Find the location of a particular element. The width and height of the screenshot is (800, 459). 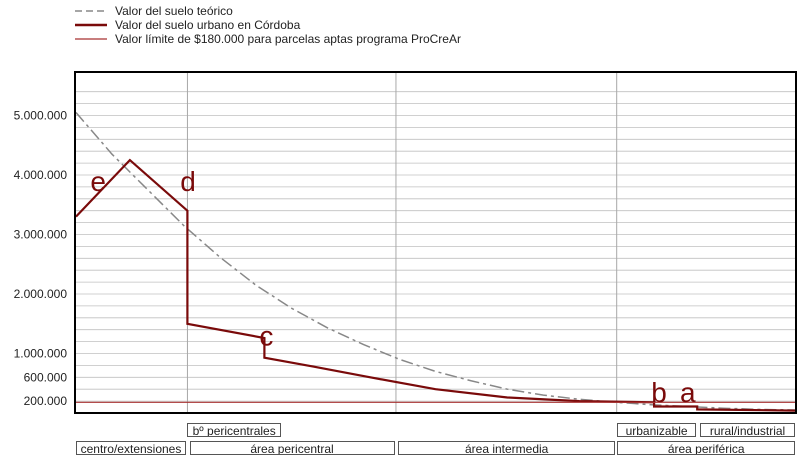

annotation-a: a is located at coordinates (688, 392).